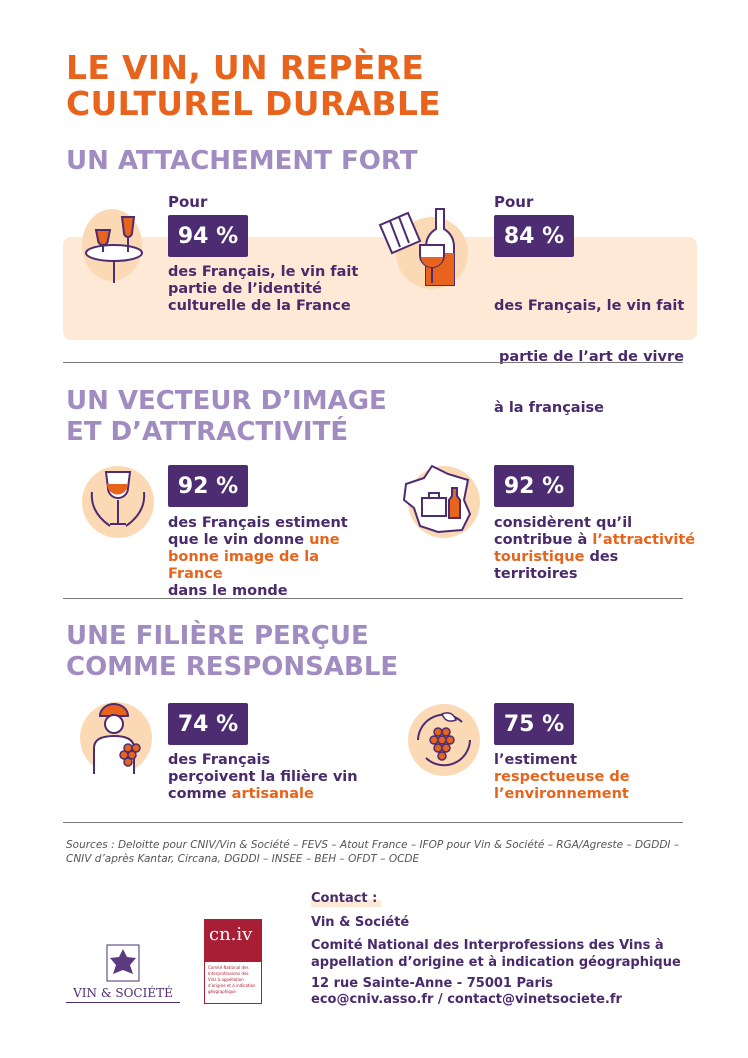 Image resolution: width=748 pixels, height=1058 pixels. I want to click on desc-line: partie de l’art de vivre, so click(589, 357).